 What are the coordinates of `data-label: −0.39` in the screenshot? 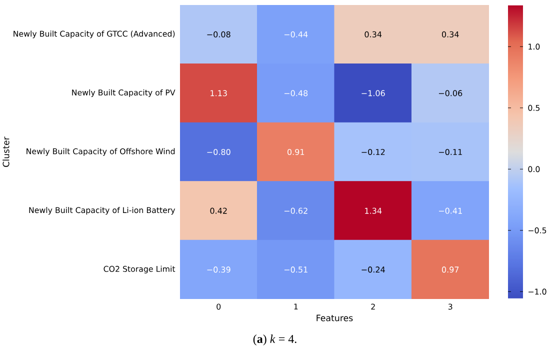 It's located at (218, 269).